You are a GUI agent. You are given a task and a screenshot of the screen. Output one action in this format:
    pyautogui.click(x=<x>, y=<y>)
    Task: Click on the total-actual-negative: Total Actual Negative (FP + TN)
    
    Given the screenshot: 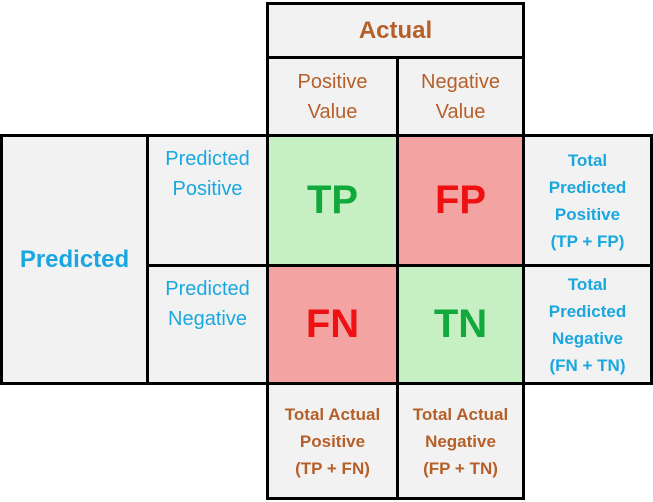 What is the action you would take?
    pyautogui.click(x=460, y=441)
    